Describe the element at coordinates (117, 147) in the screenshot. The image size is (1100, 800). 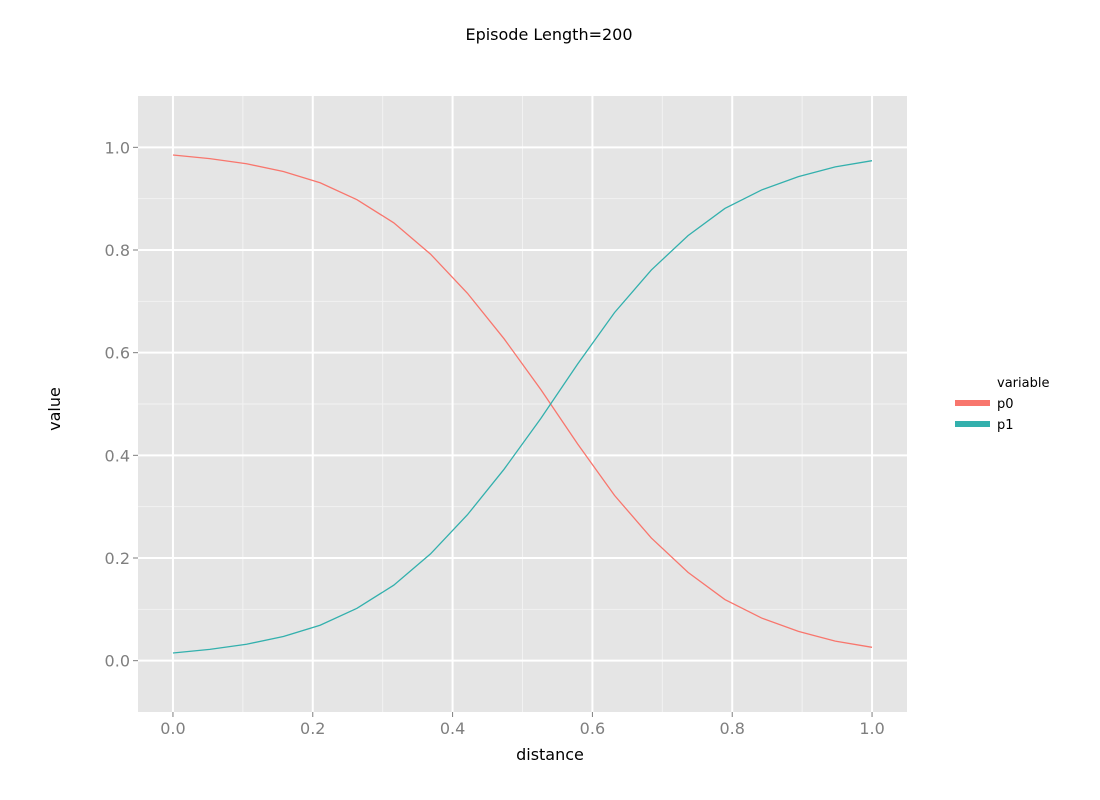
I see `y-tick-label: 1.0` at that location.